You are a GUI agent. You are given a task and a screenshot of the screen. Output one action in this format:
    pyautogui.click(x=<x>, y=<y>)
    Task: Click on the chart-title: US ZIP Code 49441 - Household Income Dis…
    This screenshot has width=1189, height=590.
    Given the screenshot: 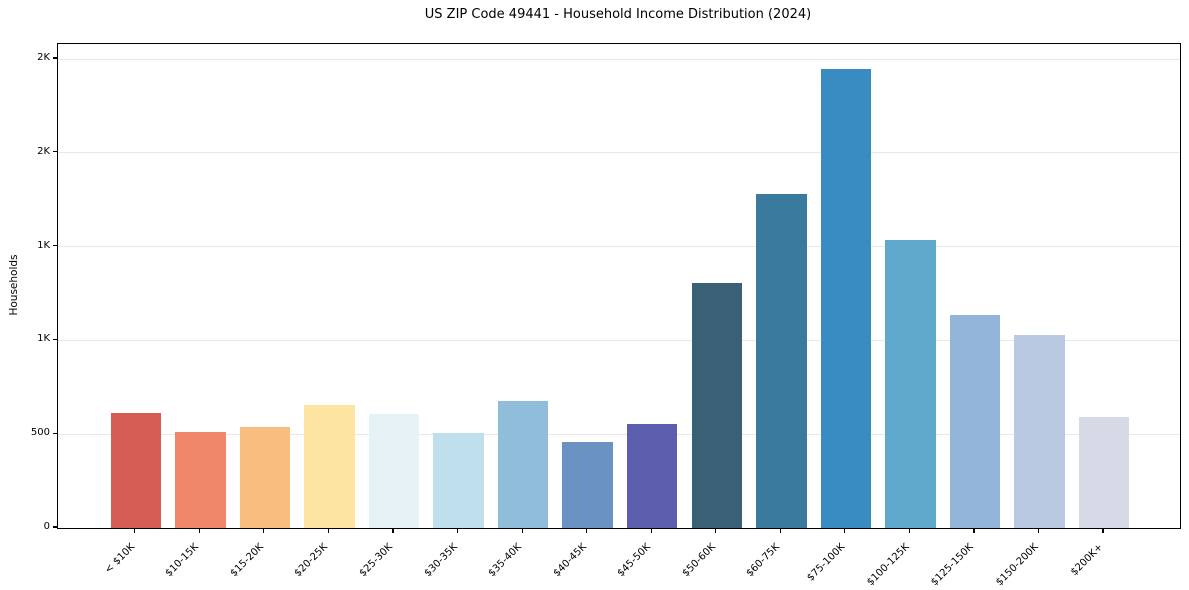 What is the action you would take?
    pyautogui.click(x=618, y=14)
    